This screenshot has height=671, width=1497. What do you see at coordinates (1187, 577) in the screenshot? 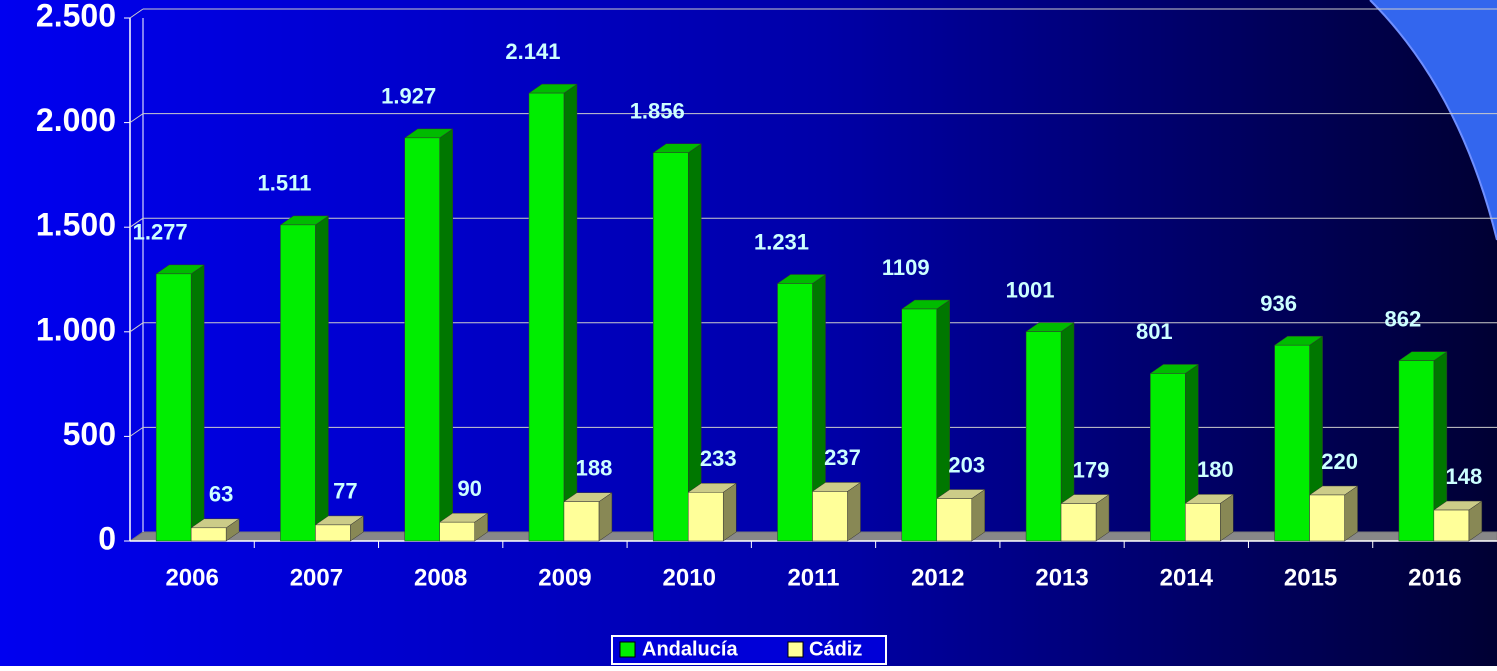
I see `x-tick-label: 2014` at bounding box center [1187, 577].